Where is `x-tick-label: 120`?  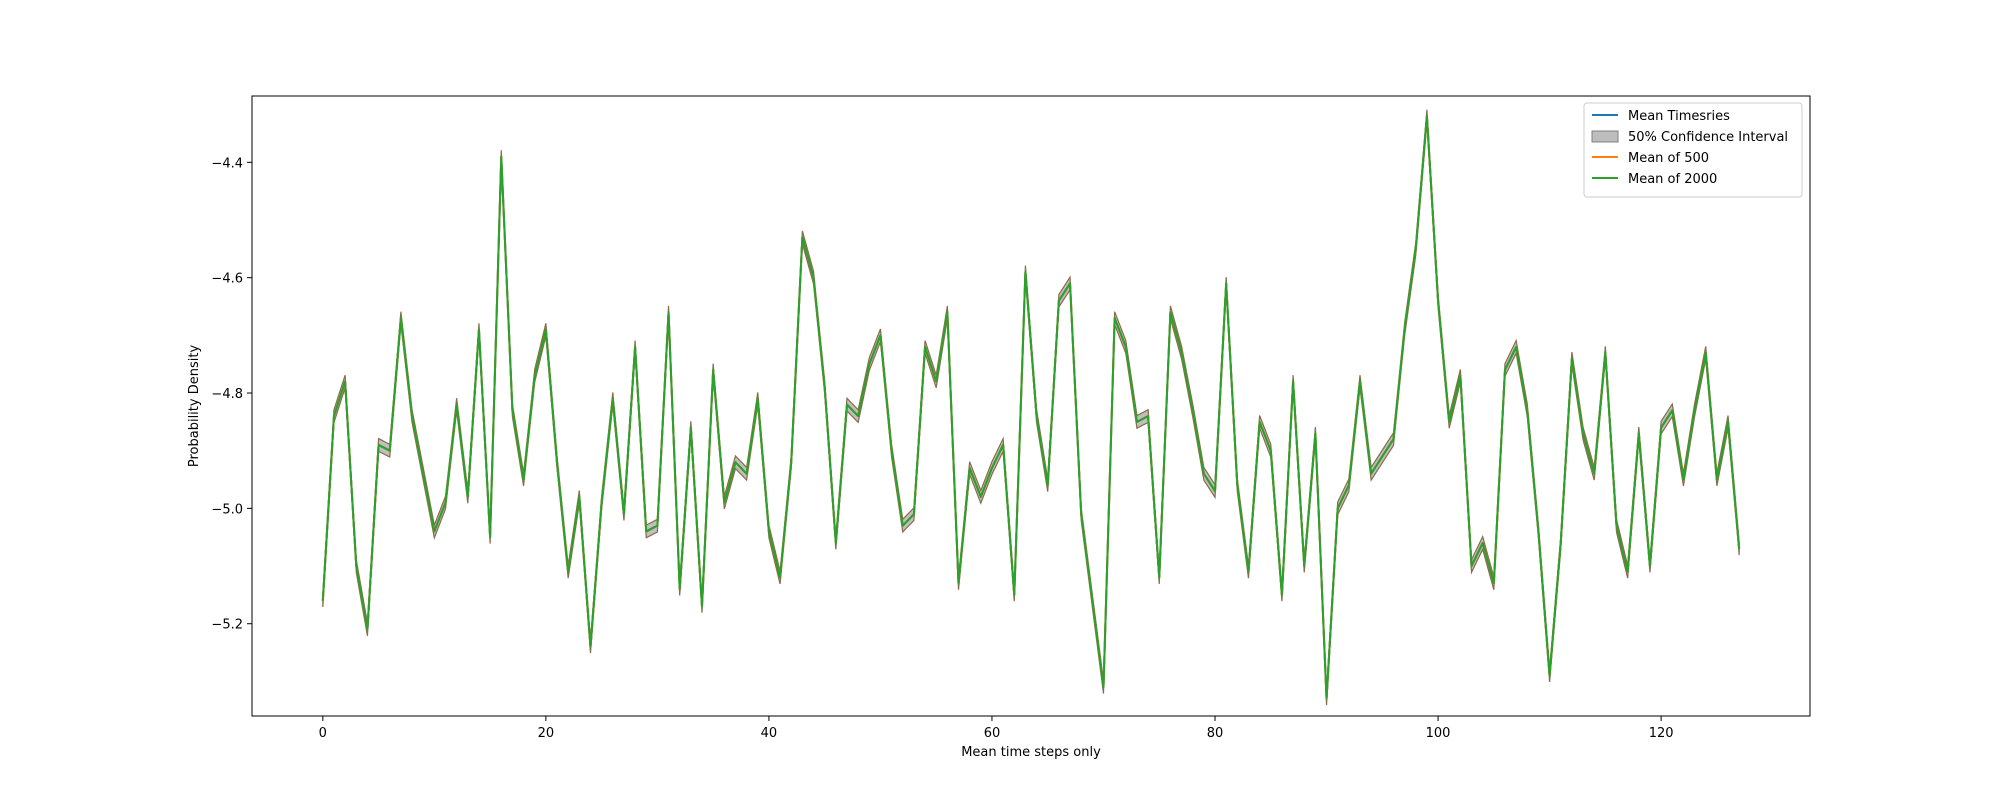 x-tick-label: 120 is located at coordinates (1661, 733).